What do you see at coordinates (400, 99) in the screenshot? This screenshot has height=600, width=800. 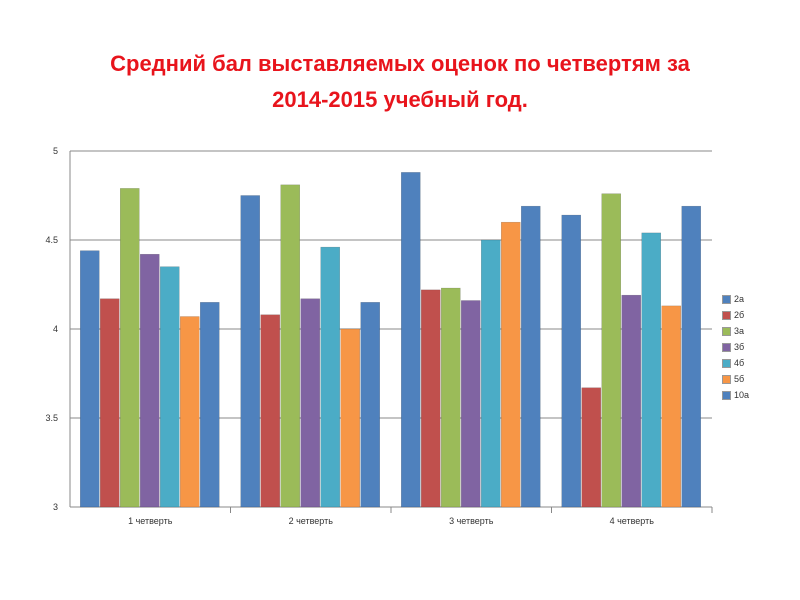 I see `chart-title-line2: 2014-2015 учебный год.` at bounding box center [400, 99].